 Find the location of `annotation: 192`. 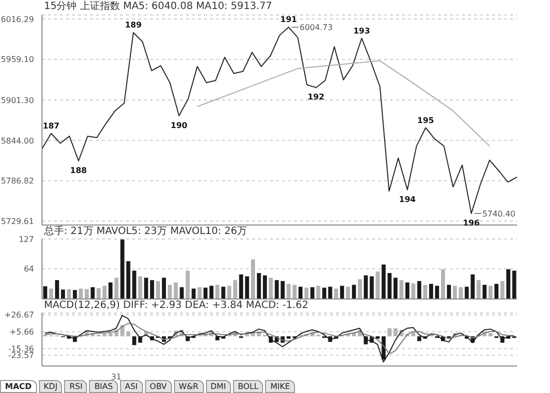

annotation: 192 is located at coordinates (316, 97).